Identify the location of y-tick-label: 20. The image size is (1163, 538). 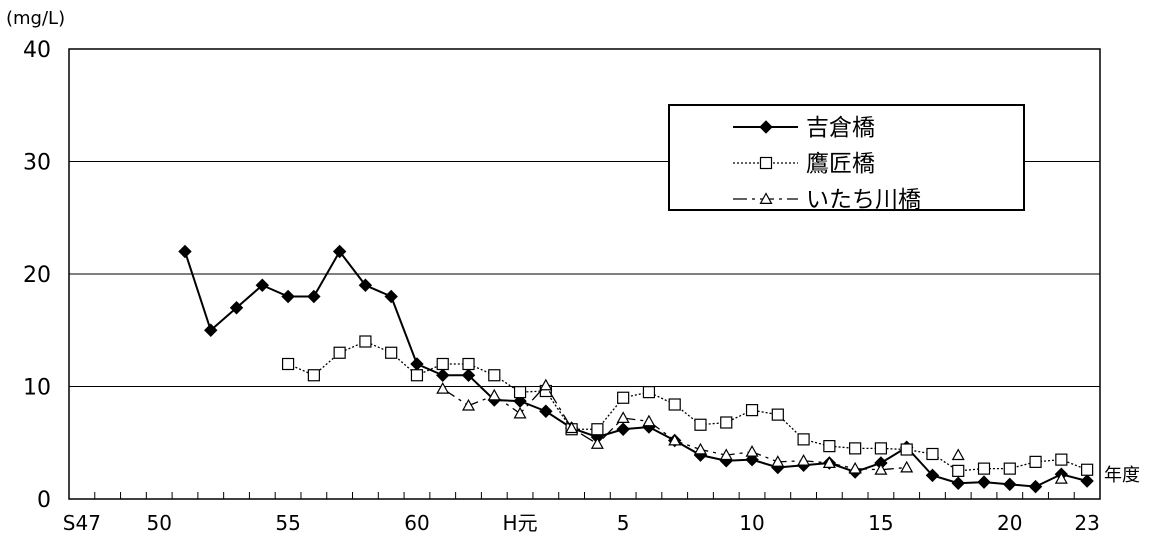
(37, 275).